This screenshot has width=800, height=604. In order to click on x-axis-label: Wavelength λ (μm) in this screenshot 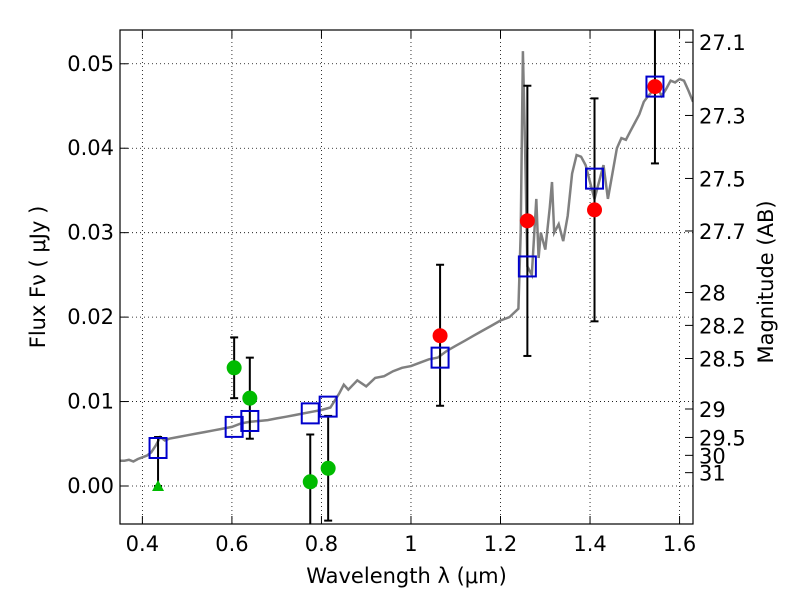, I will do `click(406, 576)`.